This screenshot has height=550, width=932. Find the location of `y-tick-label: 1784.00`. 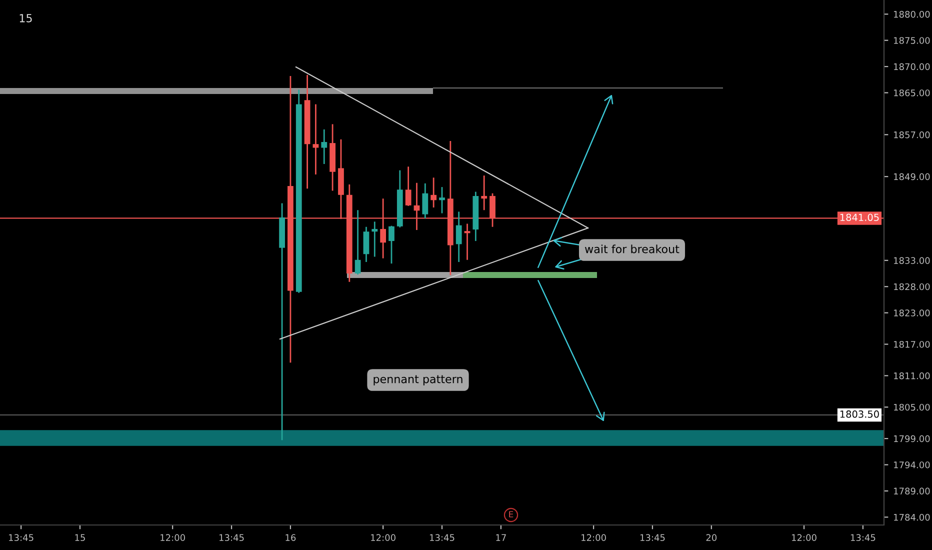

y-tick-label: 1784.00 is located at coordinates (912, 517).